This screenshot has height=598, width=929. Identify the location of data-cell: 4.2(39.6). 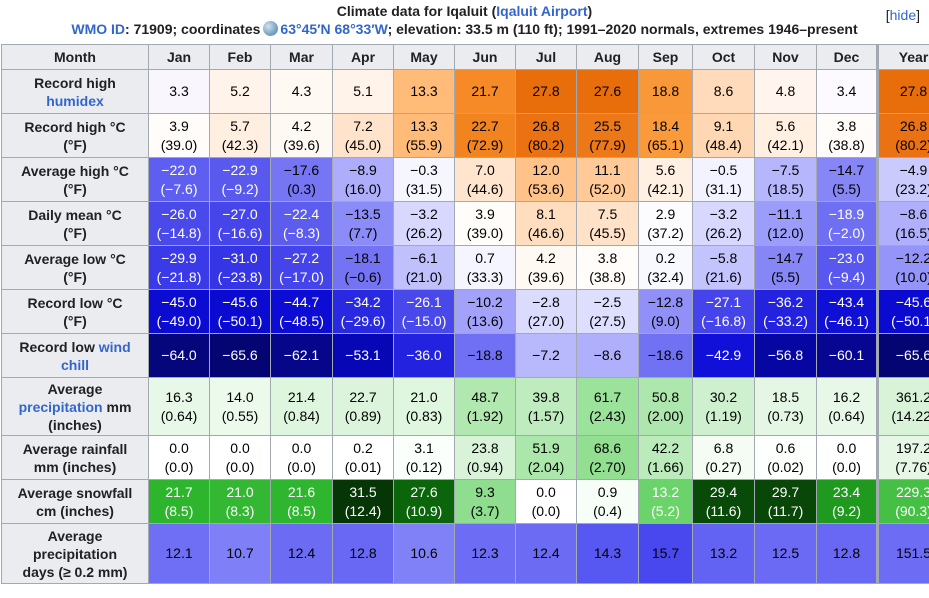
(302, 136).